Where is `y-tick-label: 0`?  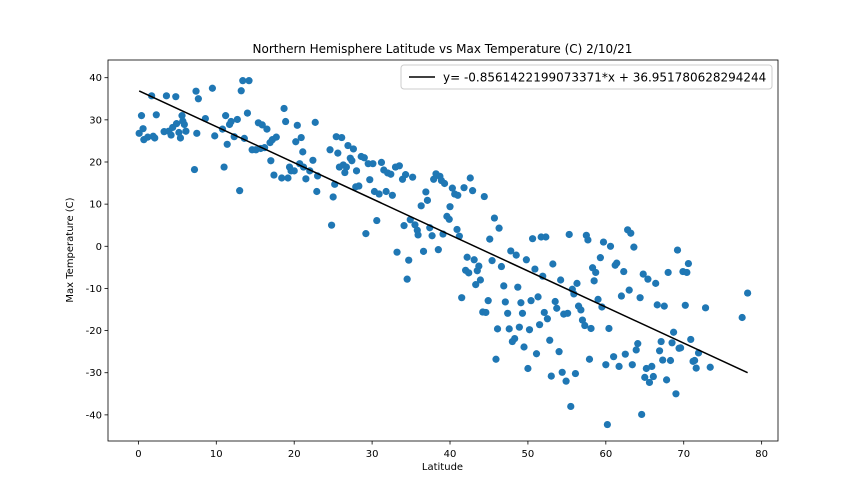 y-tick-label: 0 is located at coordinates (99, 247).